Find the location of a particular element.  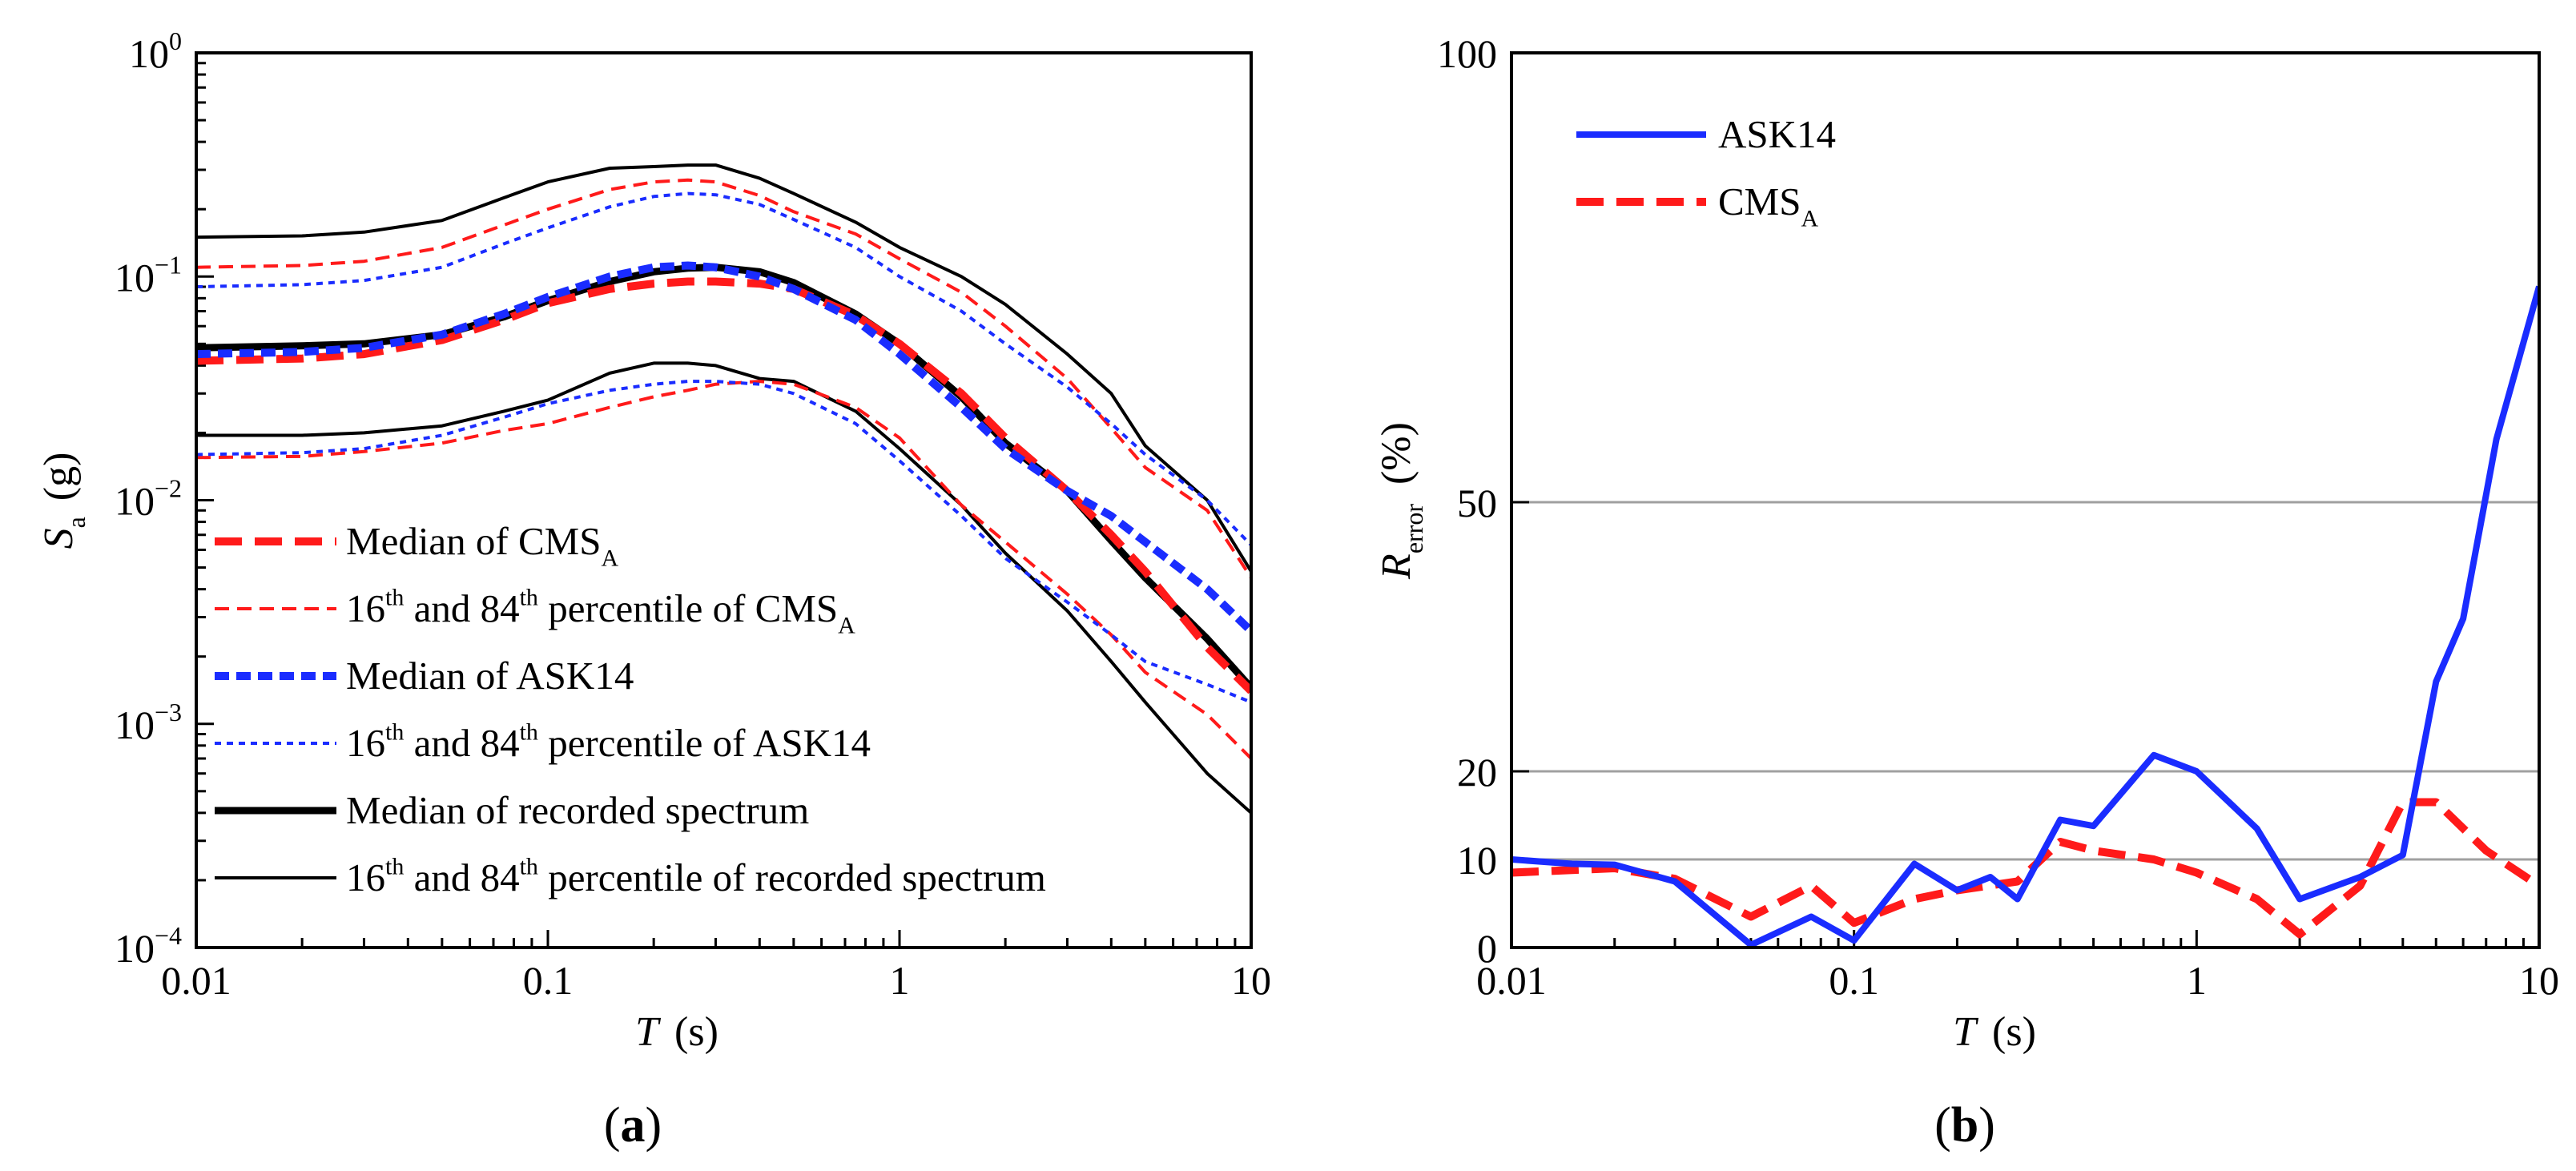

y-tick-label: 50 is located at coordinates (1477, 503).